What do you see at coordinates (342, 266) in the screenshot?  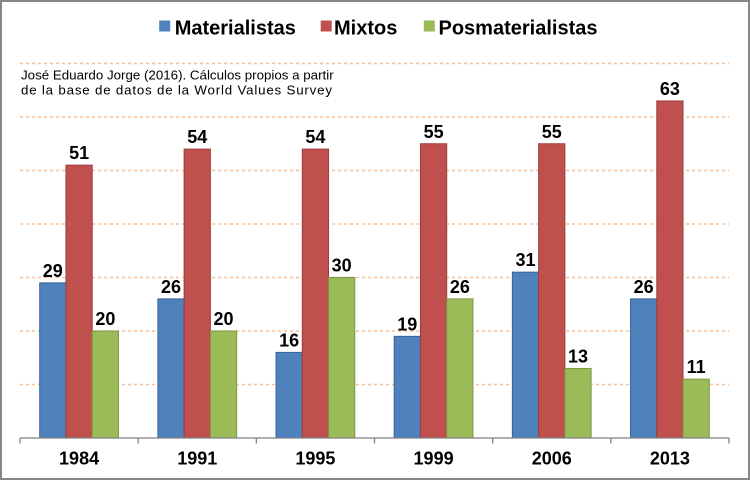 I see `svg-text: 30` at bounding box center [342, 266].